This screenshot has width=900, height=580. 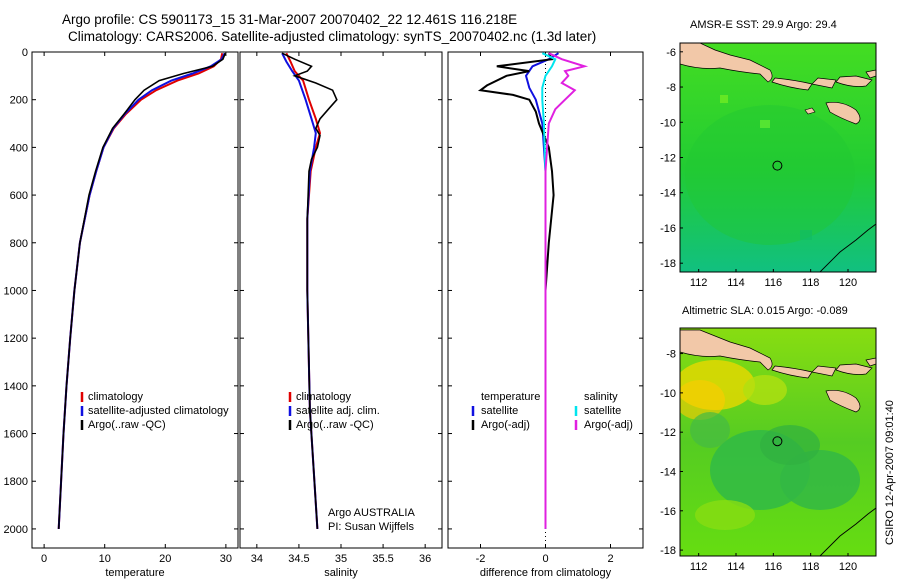 What do you see at coordinates (226, 559) in the screenshot?
I see `temperature-xtick-label: 30` at bounding box center [226, 559].